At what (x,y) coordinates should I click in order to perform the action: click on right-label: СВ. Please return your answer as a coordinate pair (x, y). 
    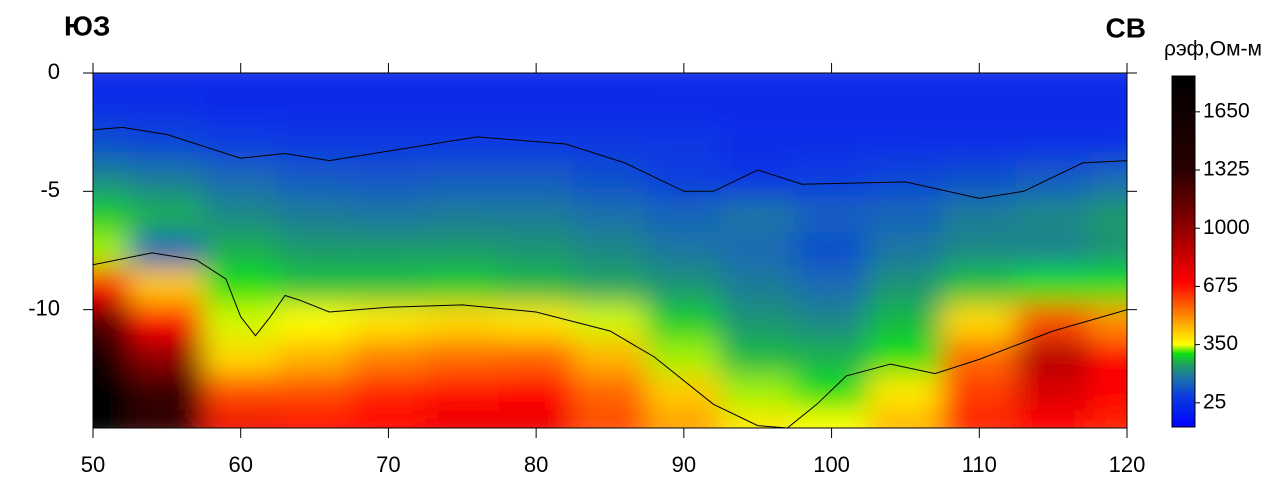
    Looking at the image, I should click on (1126, 27).